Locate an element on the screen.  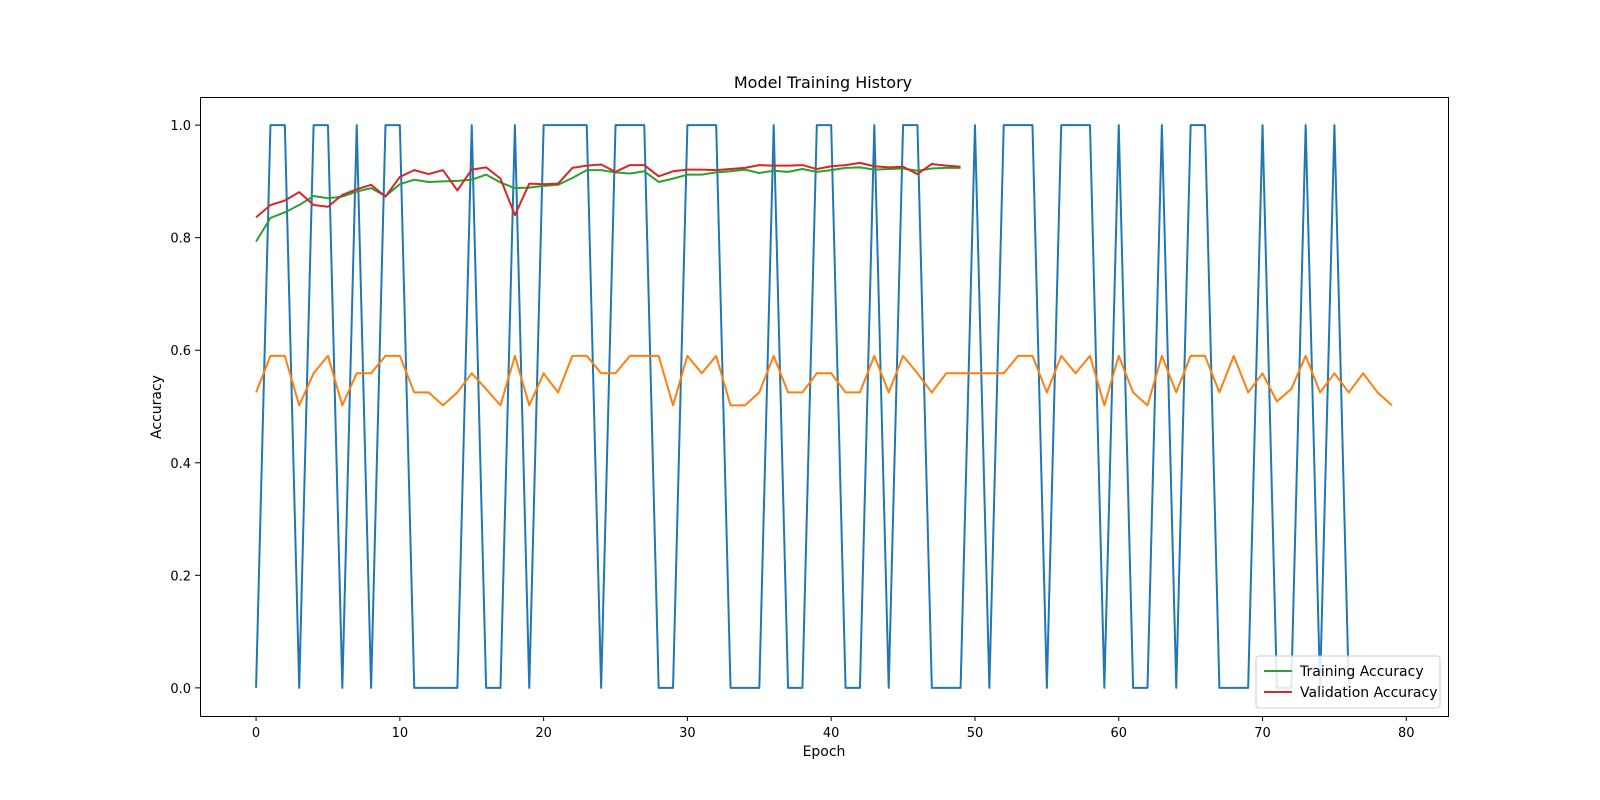
validation-accuracy-line is located at coordinates (608, 190).